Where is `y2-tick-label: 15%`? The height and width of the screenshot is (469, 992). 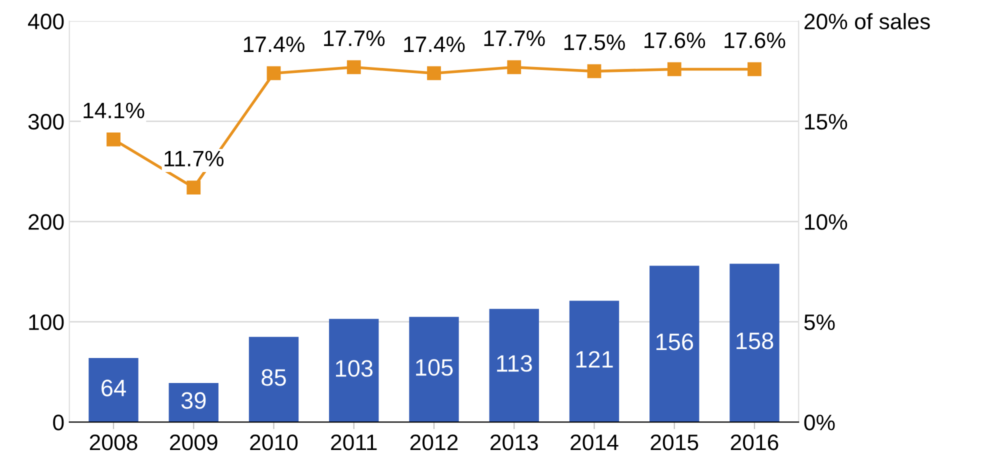 y2-tick-label: 15% is located at coordinates (826, 122).